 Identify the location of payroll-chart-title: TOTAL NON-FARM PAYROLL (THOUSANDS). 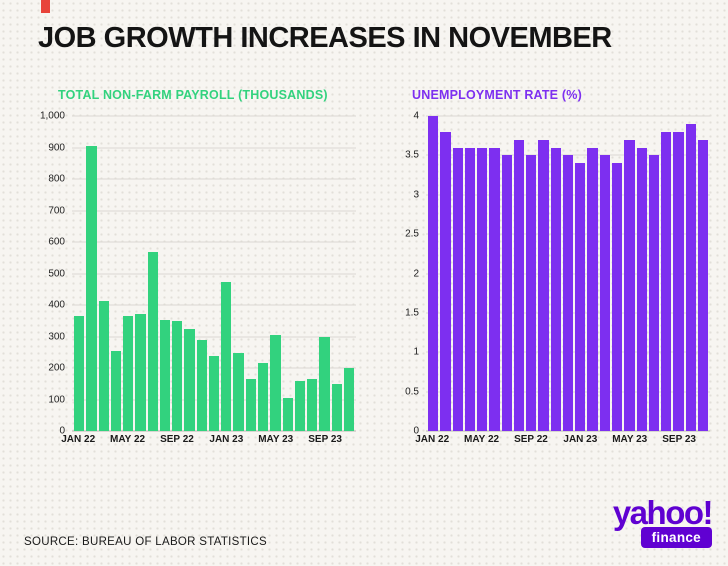
(193, 95).